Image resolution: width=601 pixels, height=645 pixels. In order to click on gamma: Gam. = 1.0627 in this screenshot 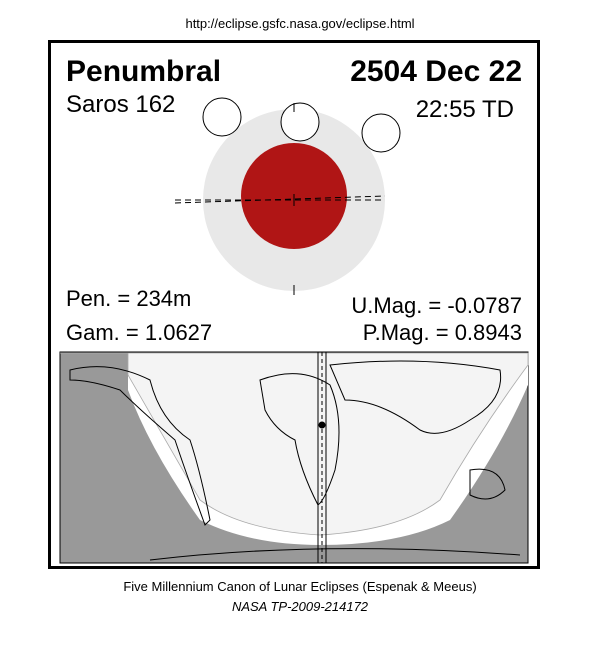, I will do `click(139, 332)`.